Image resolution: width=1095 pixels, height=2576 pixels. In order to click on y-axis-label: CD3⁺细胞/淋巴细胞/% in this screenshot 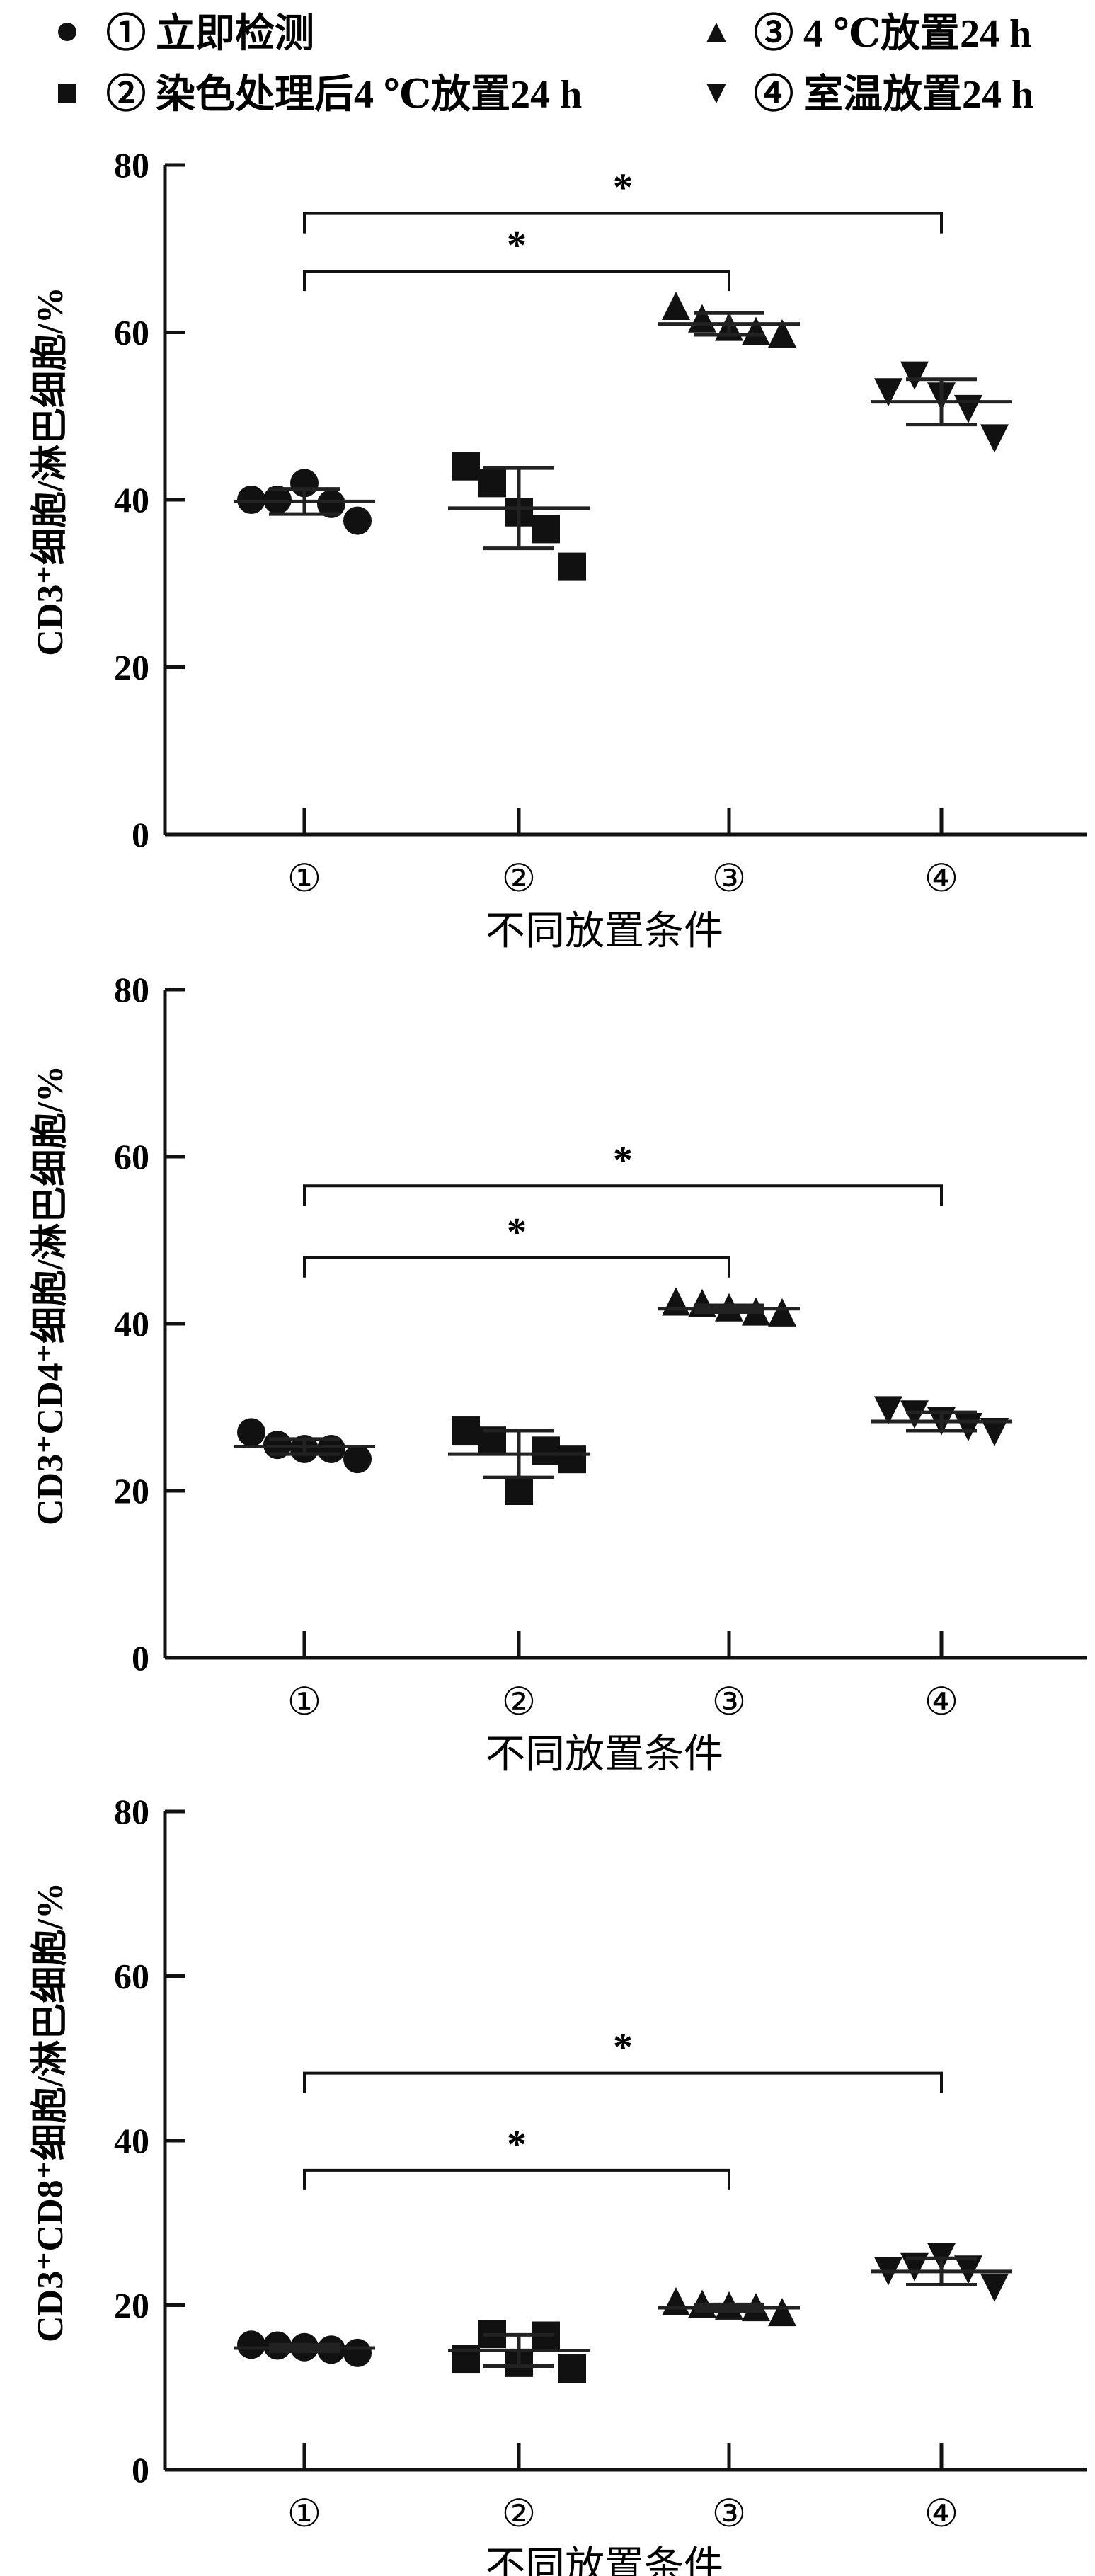, I will do `click(50, 471)`.